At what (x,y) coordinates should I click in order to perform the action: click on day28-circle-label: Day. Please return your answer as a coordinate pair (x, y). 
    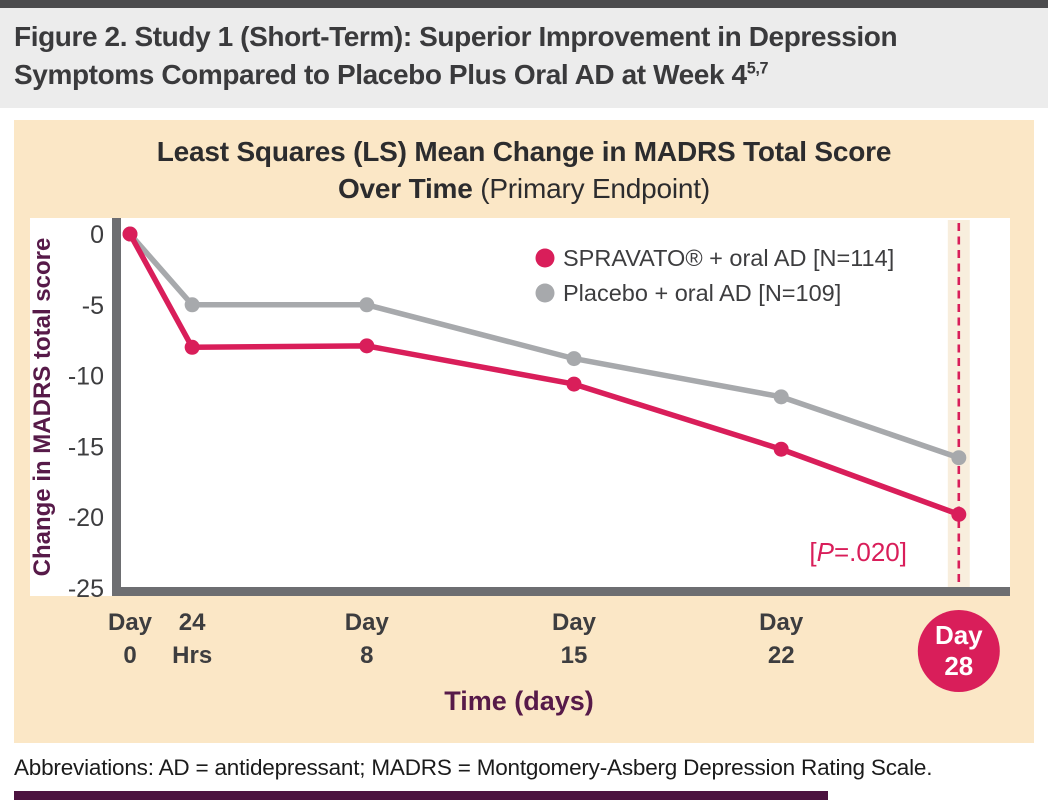
    Looking at the image, I should click on (959, 635).